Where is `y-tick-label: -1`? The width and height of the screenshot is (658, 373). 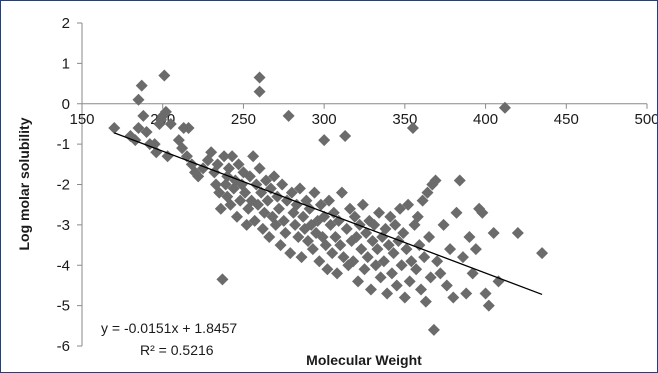
y-tick-label: -1 is located at coordinates (63, 144).